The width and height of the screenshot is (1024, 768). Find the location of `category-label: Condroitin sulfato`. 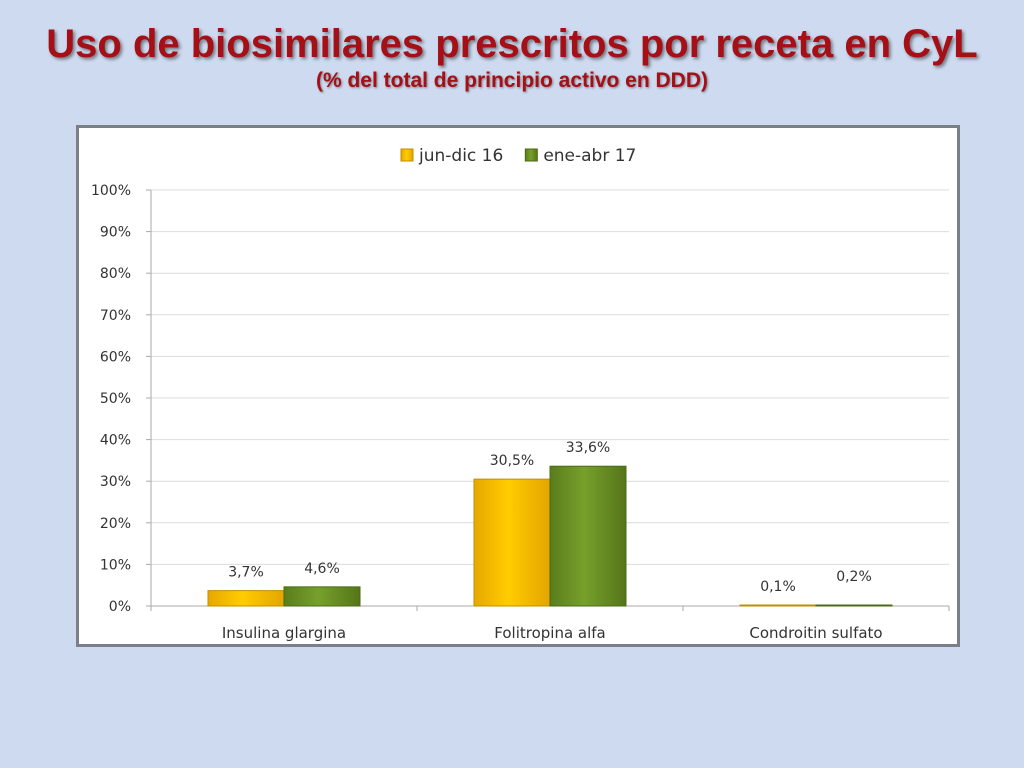

category-label: Condroitin sulfato is located at coordinates (815, 633).